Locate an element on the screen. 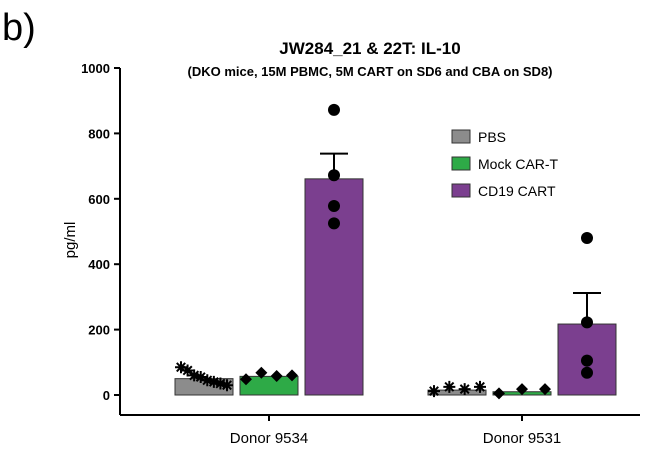 Image resolution: width=650 pixels, height=450 pixels. bar-cd19-cart is located at coordinates (334, 287).